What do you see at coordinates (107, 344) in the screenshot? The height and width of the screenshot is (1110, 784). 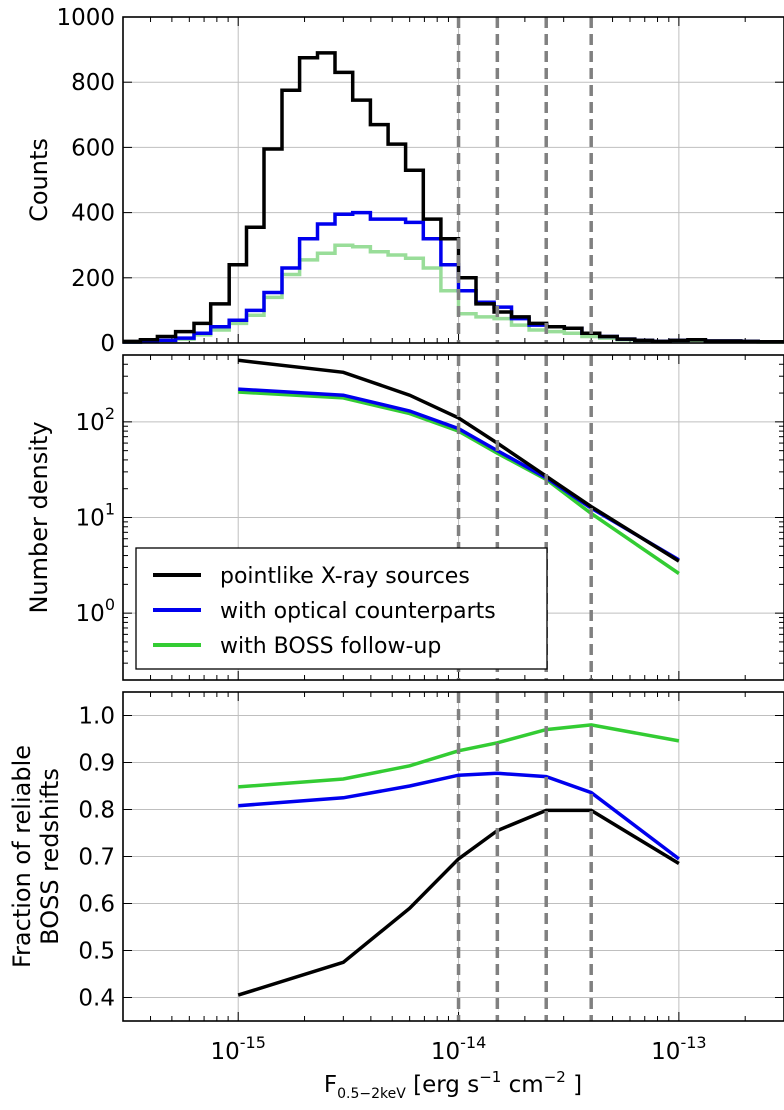 I see `y-tick-label: 0` at bounding box center [107, 344].